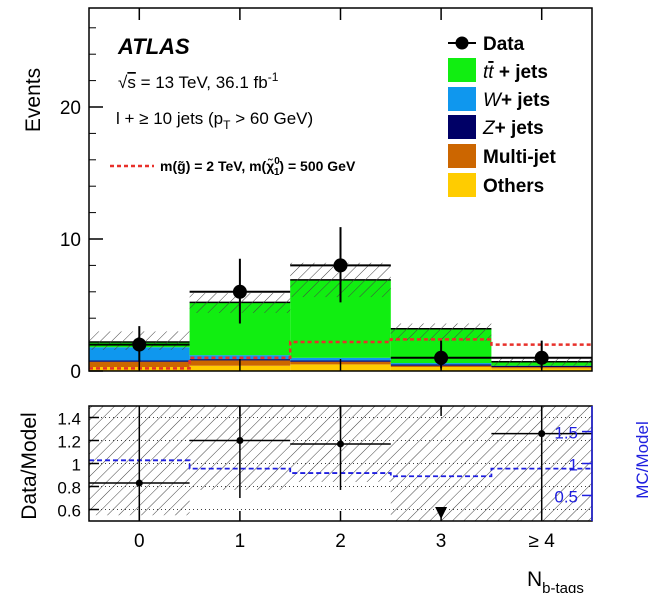 This screenshot has width=656, height=593. I want to click on svg-text: tt + jets, so click(515, 72).